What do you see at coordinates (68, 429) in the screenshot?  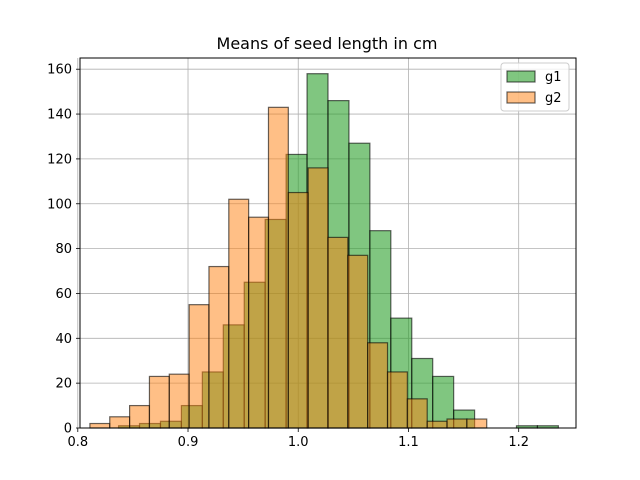 I see `y-tick-label: 0` at bounding box center [68, 429].